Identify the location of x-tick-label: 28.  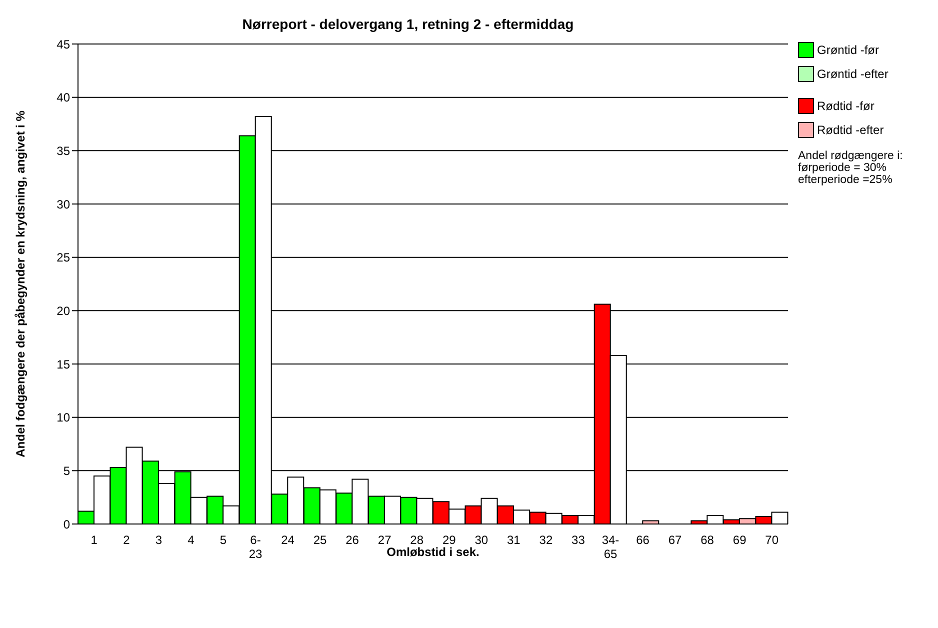
(417, 540).